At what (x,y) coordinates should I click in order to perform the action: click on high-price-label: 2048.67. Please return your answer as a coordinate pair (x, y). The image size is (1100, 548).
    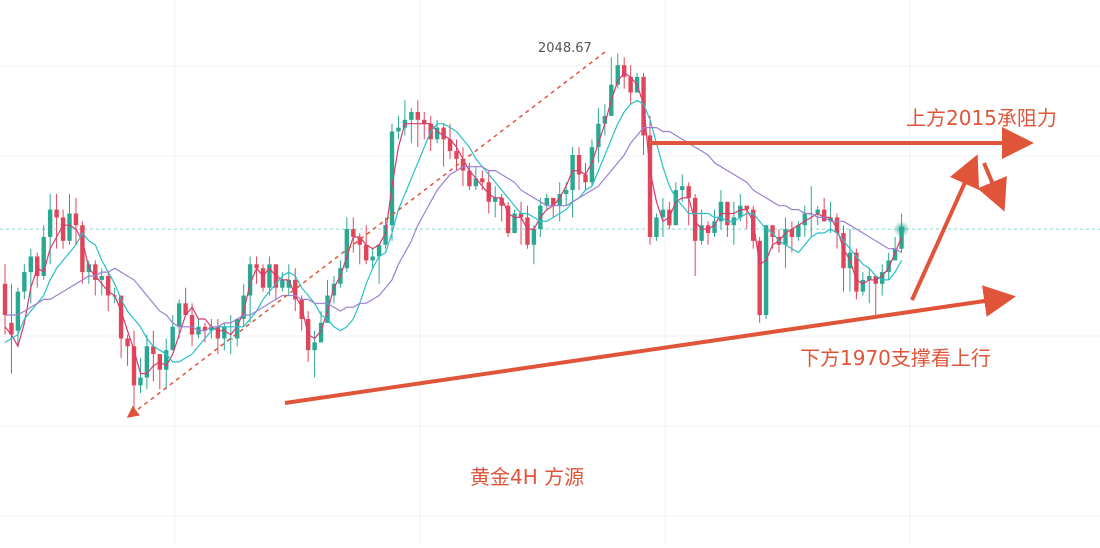
    Looking at the image, I should click on (565, 48).